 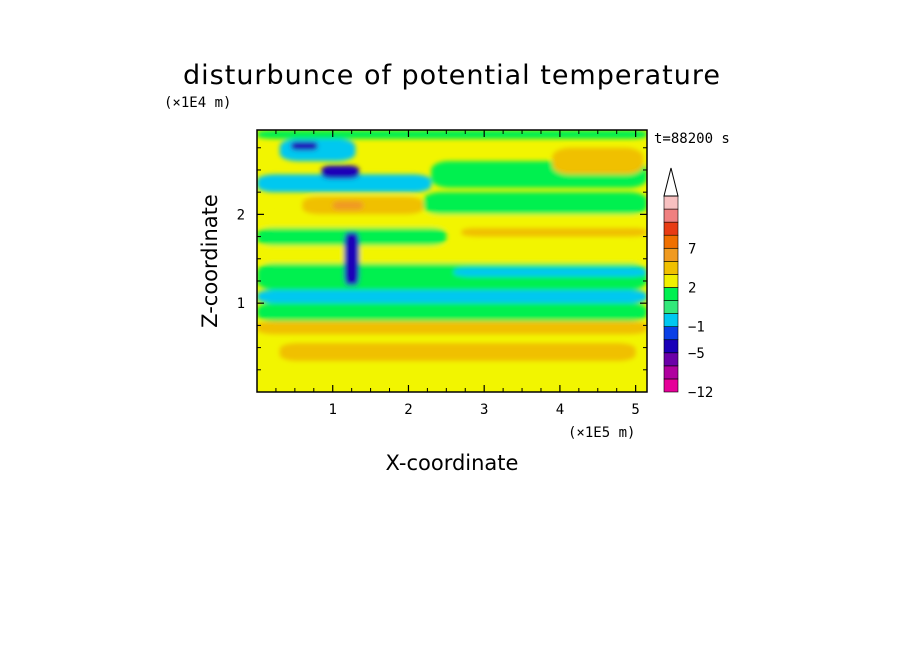 I want to click on colorbar-label: −12, so click(x=700, y=393).